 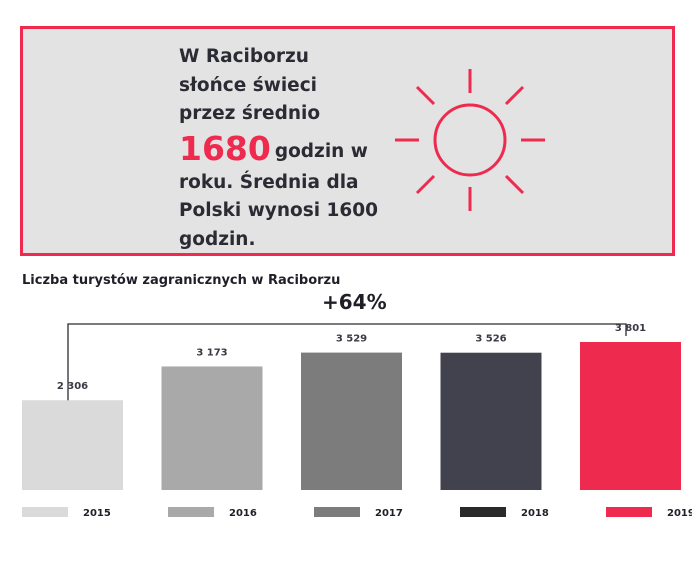 I want to click on bar-2019, so click(x=630, y=416).